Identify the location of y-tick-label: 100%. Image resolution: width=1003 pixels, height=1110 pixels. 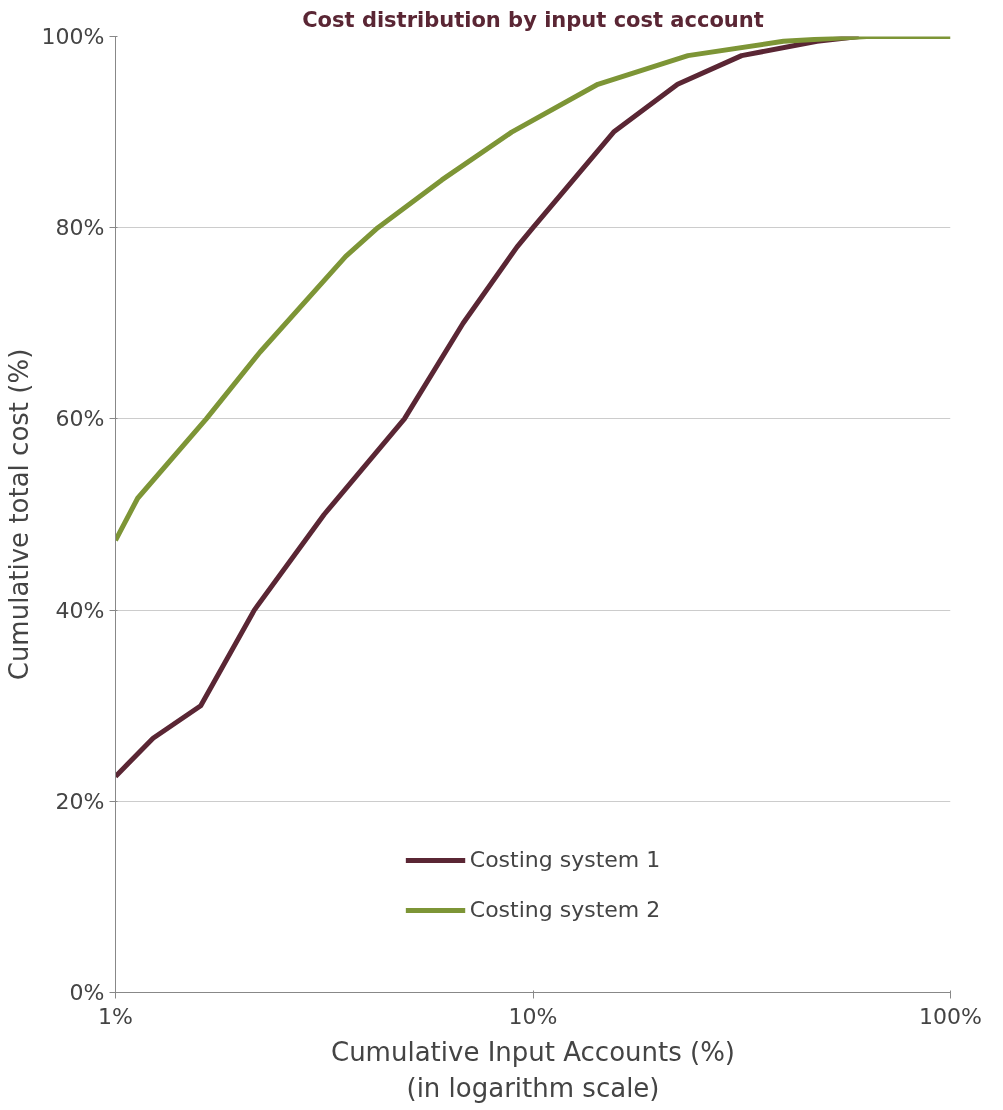
(73, 36).